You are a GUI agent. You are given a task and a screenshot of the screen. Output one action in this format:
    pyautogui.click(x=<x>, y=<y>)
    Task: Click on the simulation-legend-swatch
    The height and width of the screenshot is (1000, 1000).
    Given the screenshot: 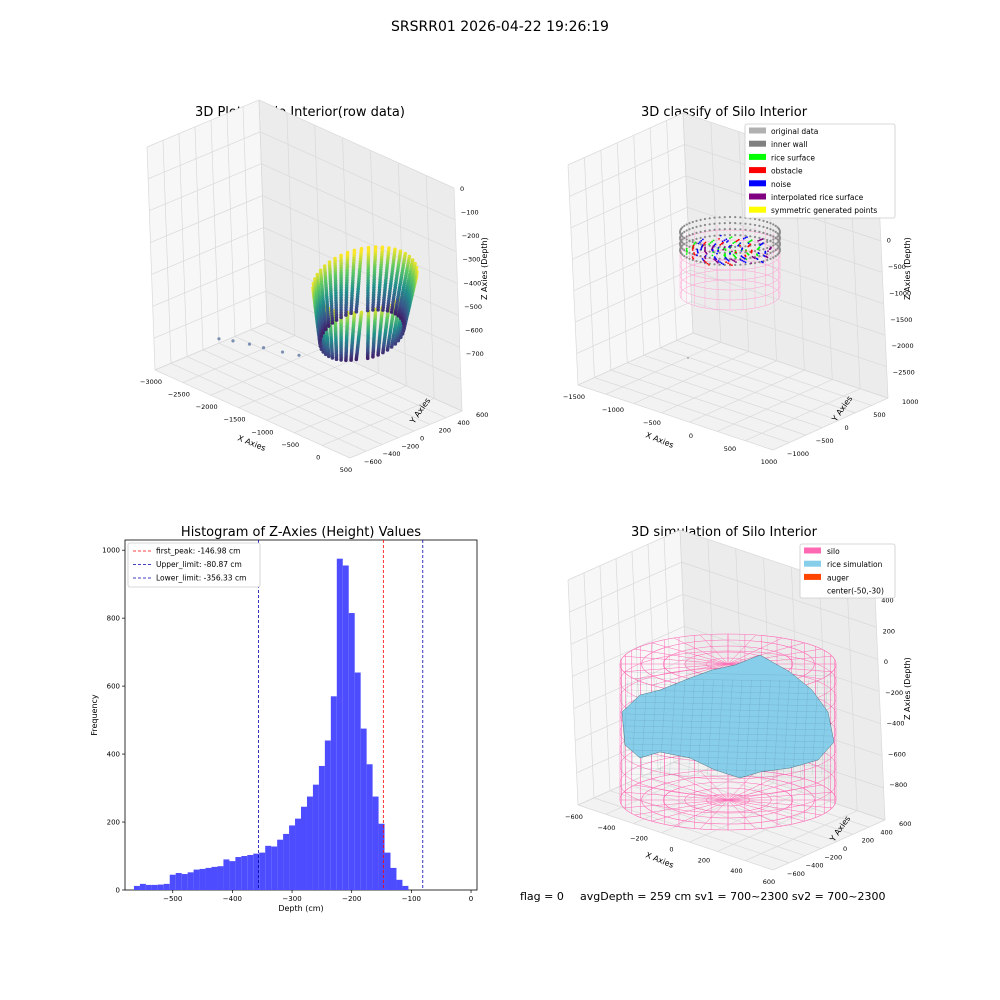 What is the action you would take?
    pyautogui.click(x=812, y=550)
    